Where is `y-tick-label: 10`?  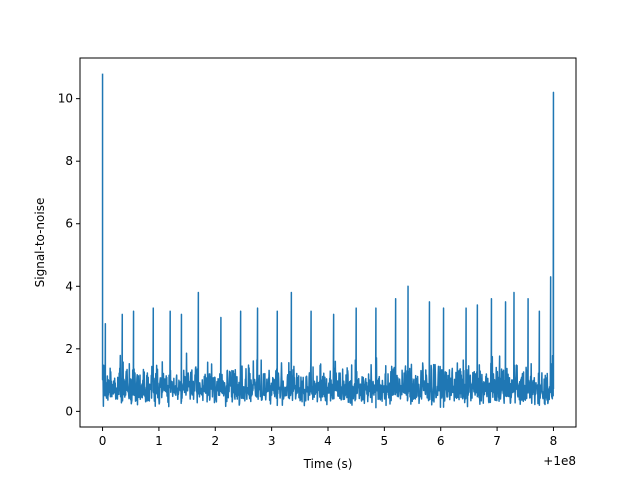 y-tick-label: 10 is located at coordinates (65, 99).